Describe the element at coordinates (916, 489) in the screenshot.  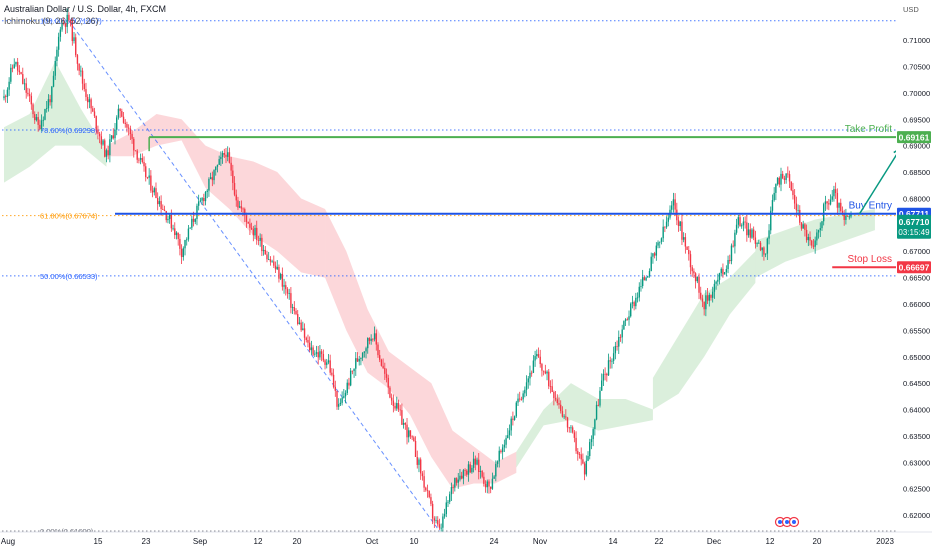
I see `price-tick-17: 0.62500` at that location.